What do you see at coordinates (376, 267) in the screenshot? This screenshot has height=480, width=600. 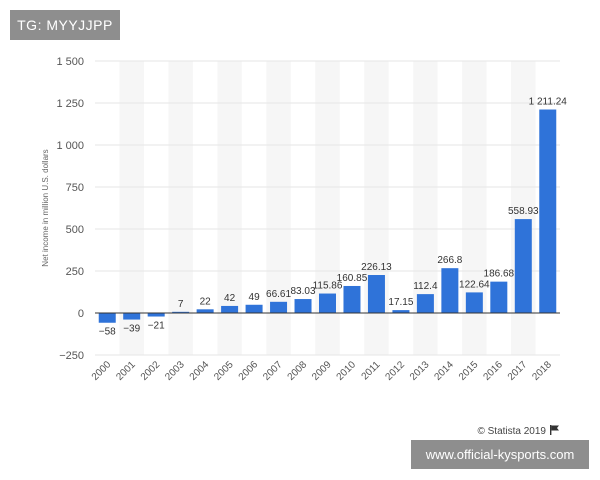 I see `data-label: 226.13` at bounding box center [376, 267].